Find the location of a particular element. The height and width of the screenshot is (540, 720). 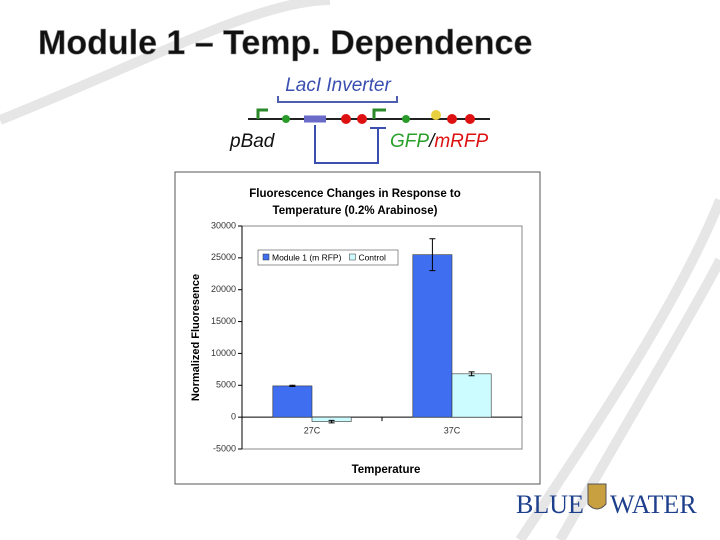

legend-box is located at coordinates (328, 257).